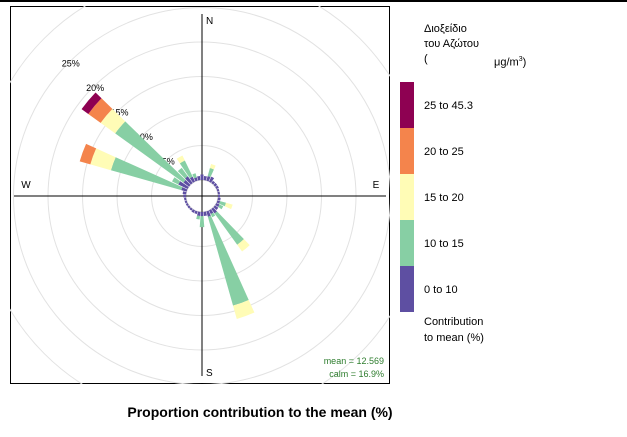 Image resolution: width=627 pixels, height=437 pixels. What do you see at coordinates (209, 373) in the screenshot?
I see `direction-label: S` at bounding box center [209, 373].